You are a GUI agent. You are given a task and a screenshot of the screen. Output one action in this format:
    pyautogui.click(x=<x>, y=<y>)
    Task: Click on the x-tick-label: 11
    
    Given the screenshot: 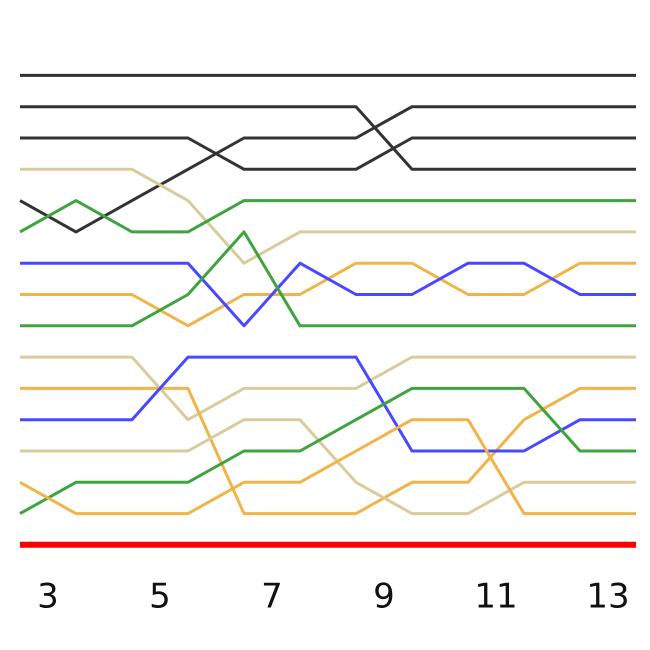 What is the action you would take?
    pyautogui.click(x=495, y=597)
    